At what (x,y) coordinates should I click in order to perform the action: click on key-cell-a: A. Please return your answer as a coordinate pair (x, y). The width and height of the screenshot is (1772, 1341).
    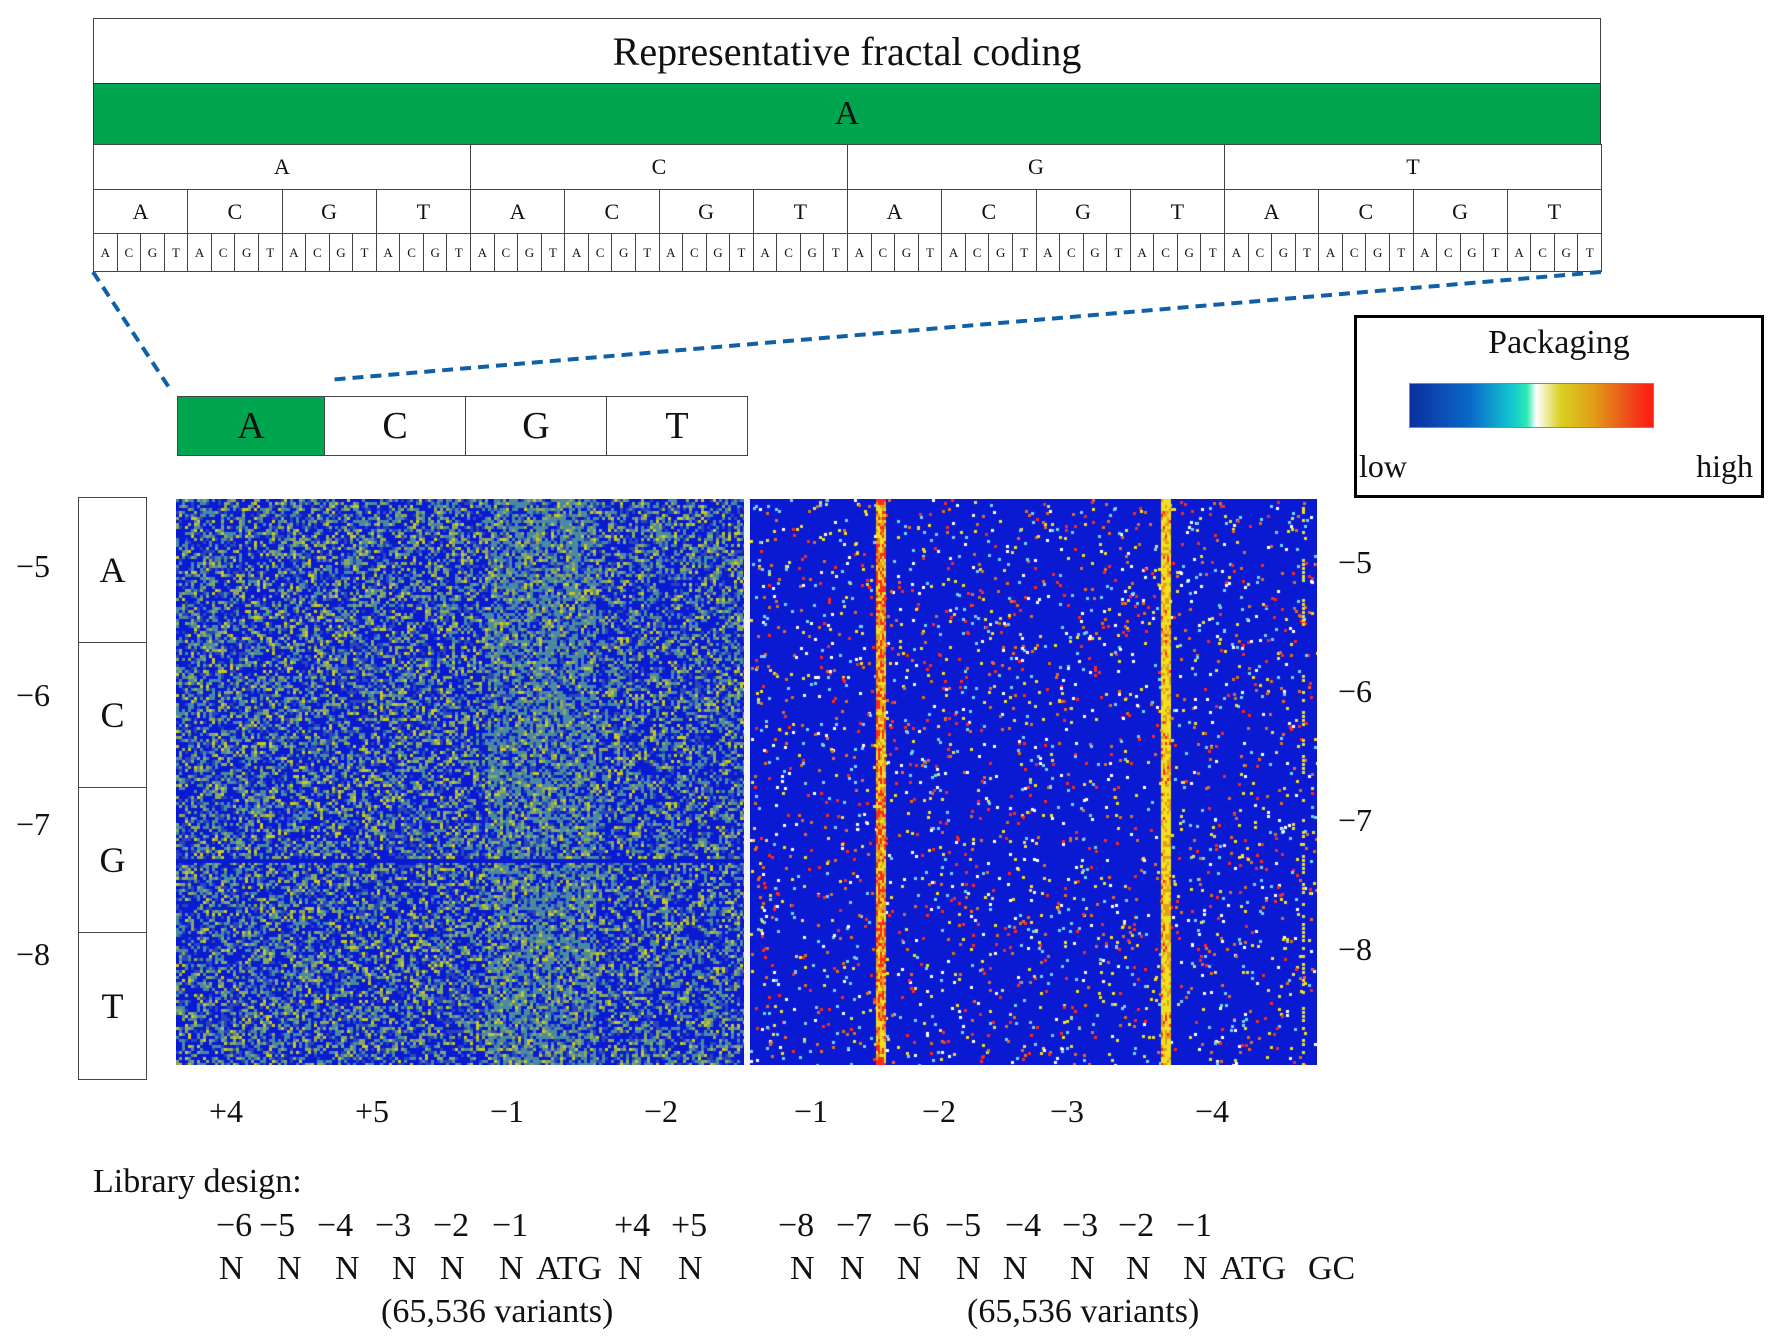
    Looking at the image, I should click on (251, 426).